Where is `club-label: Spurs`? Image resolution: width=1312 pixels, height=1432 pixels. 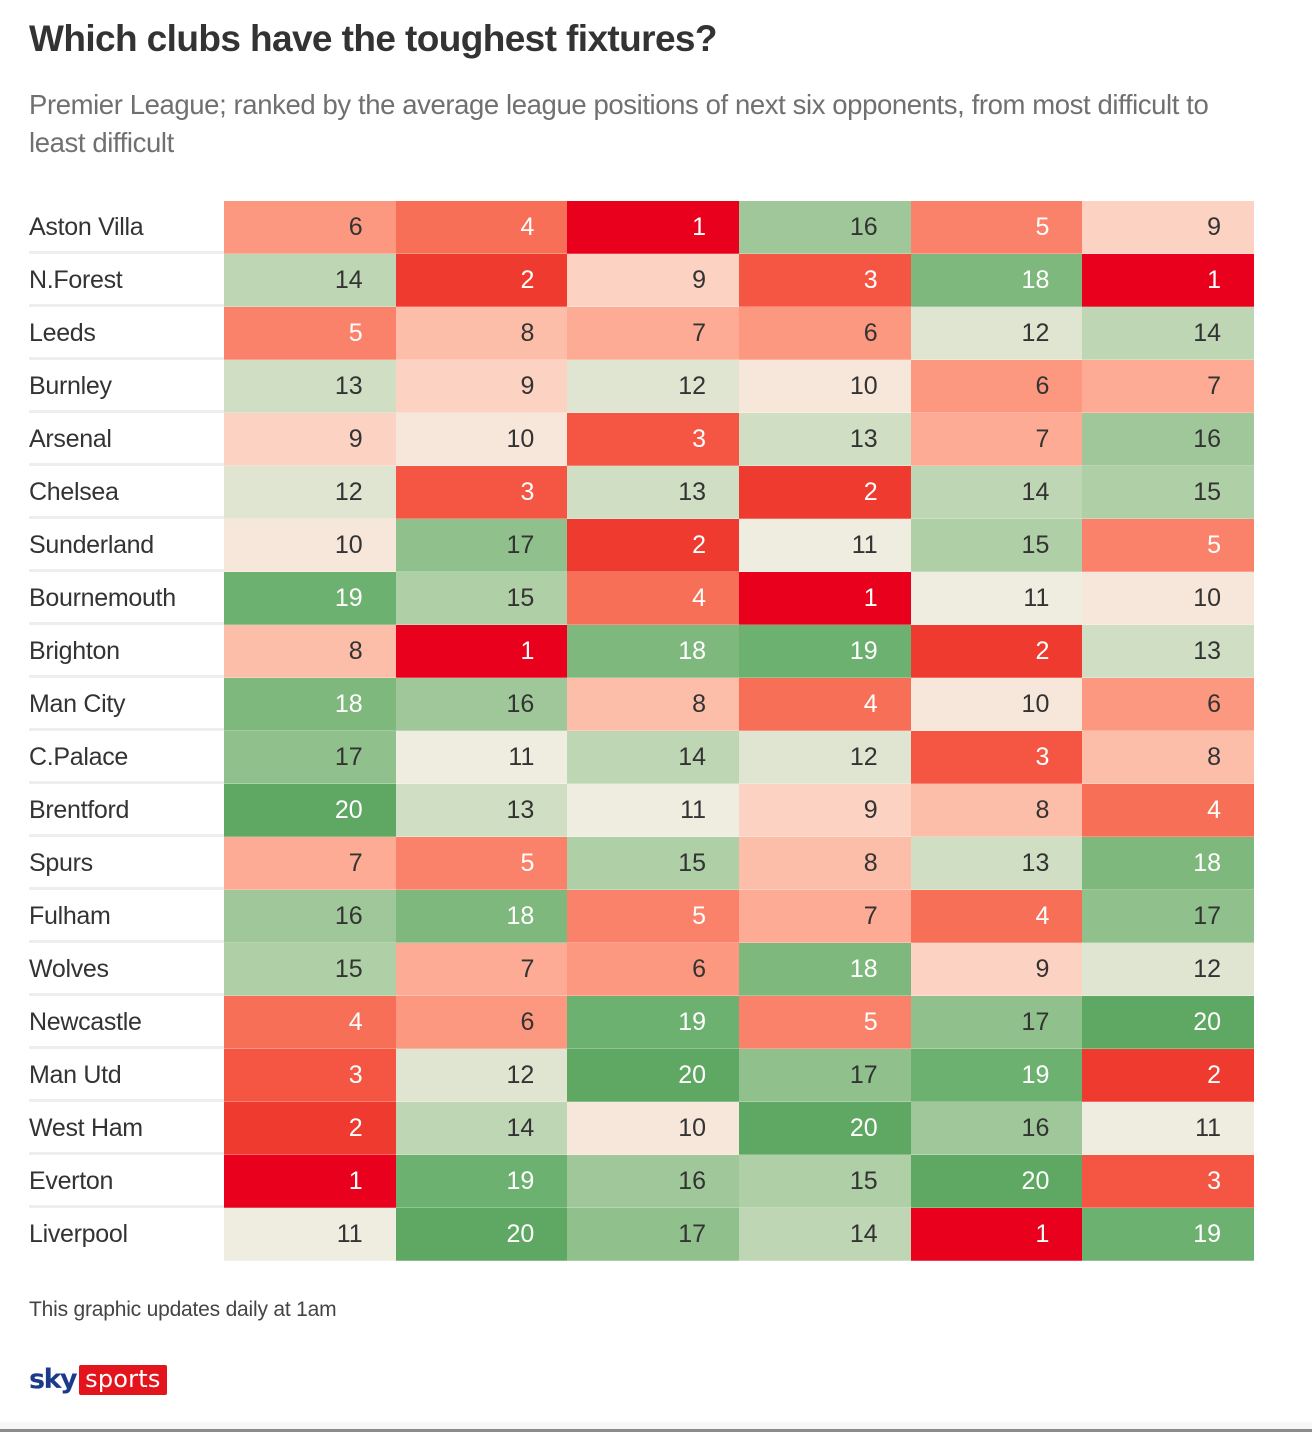
club-label: Spurs is located at coordinates (126, 863).